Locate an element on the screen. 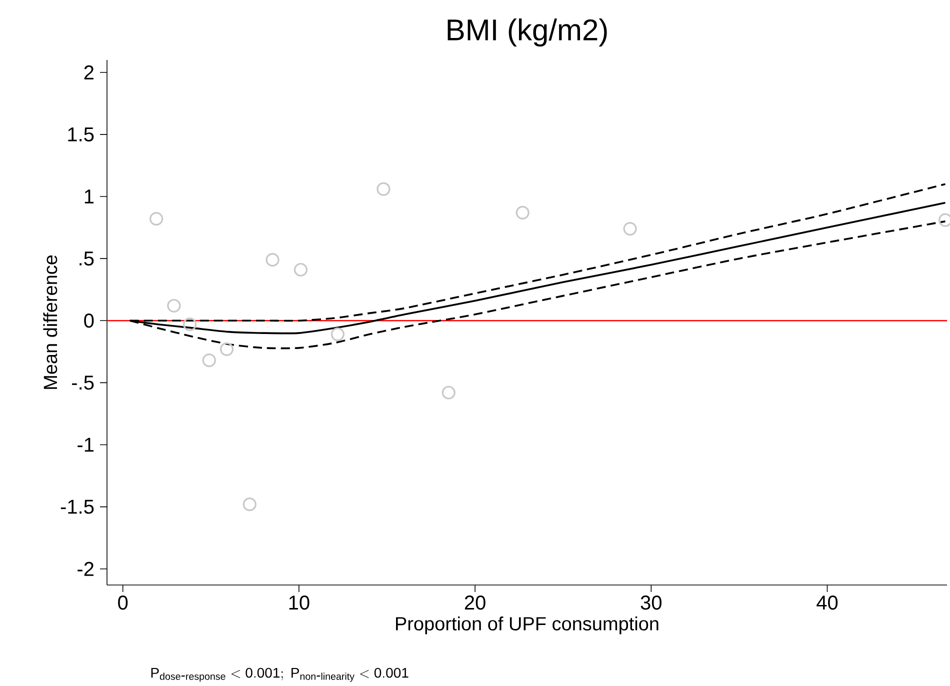 This screenshot has width=950, height=686. y-tick-label: -.5 is located at coordinates (83, 383).